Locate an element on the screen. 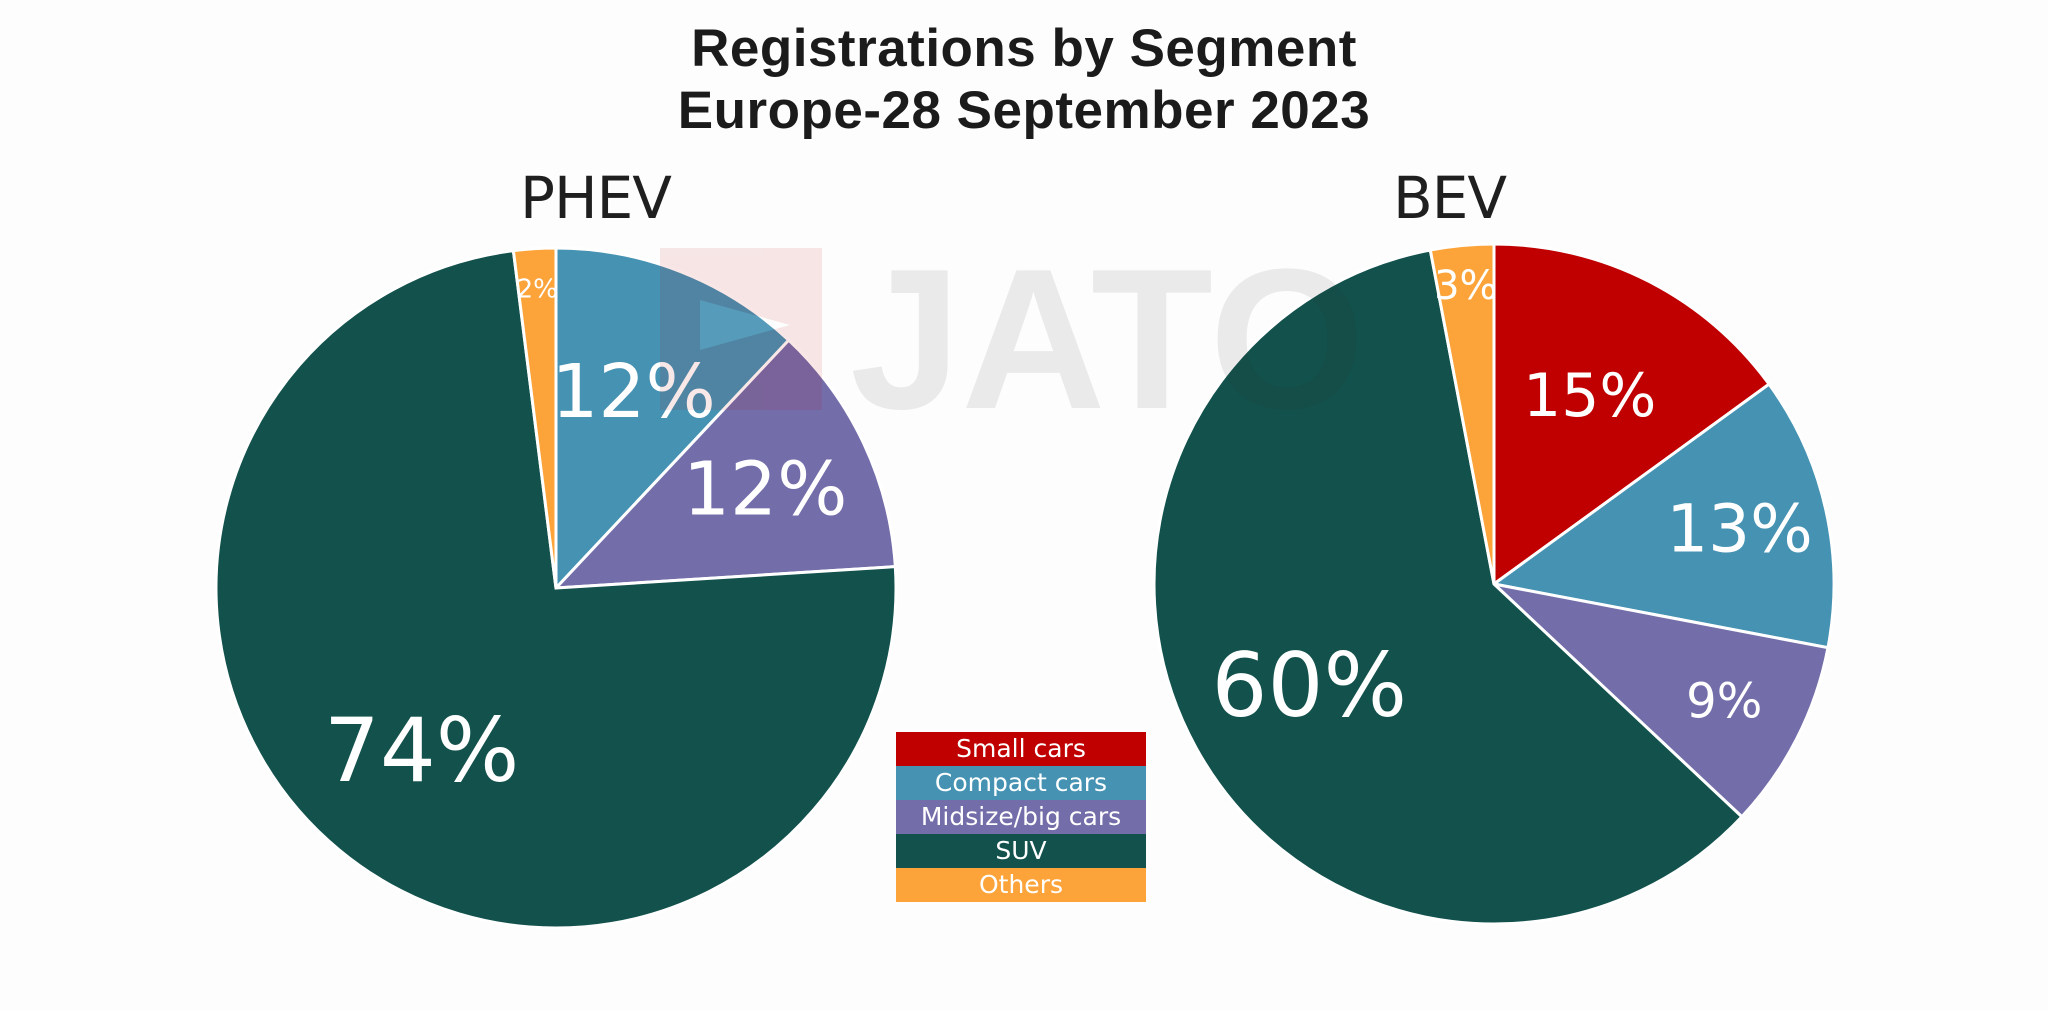 The height and width of the screenshot is (1011, 2048). phev-slice-compact-cars is located at coordinates (672, 419).